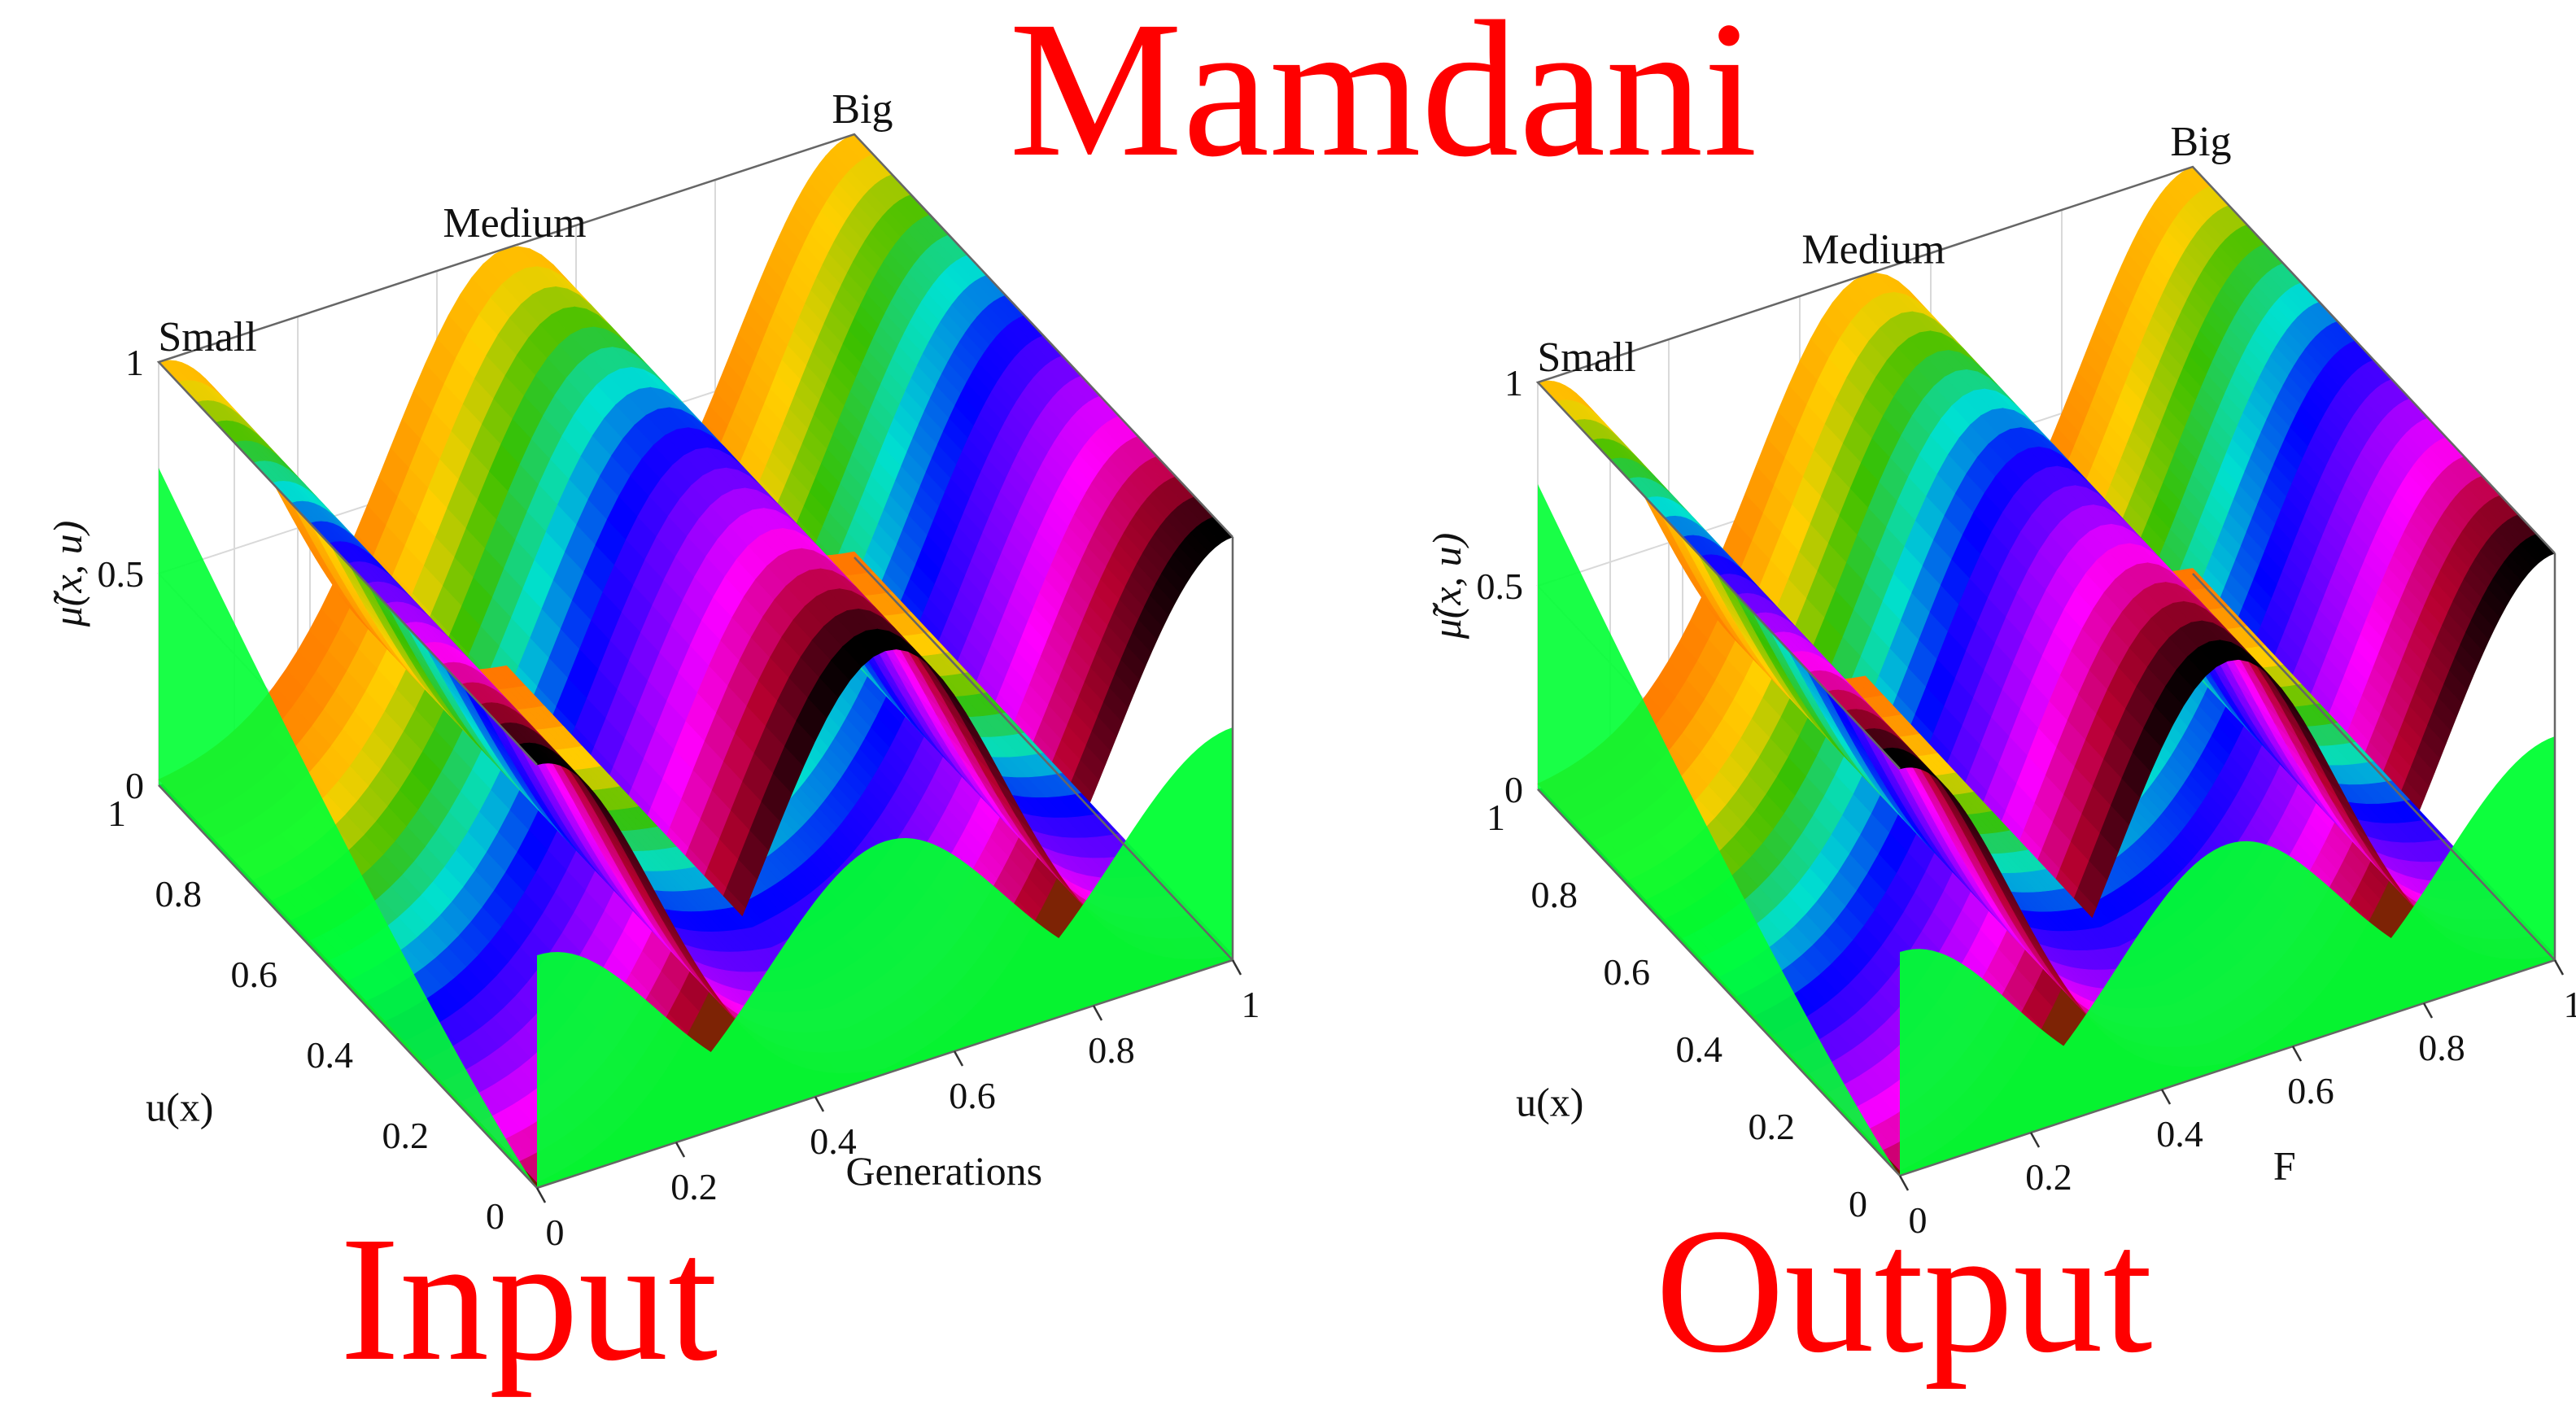 The height and width of the screenshot is (1406, 2576). Describe the element at coordinates (1383, 99) in the screenshot. I see `figure-title: Mamdani` at that location.